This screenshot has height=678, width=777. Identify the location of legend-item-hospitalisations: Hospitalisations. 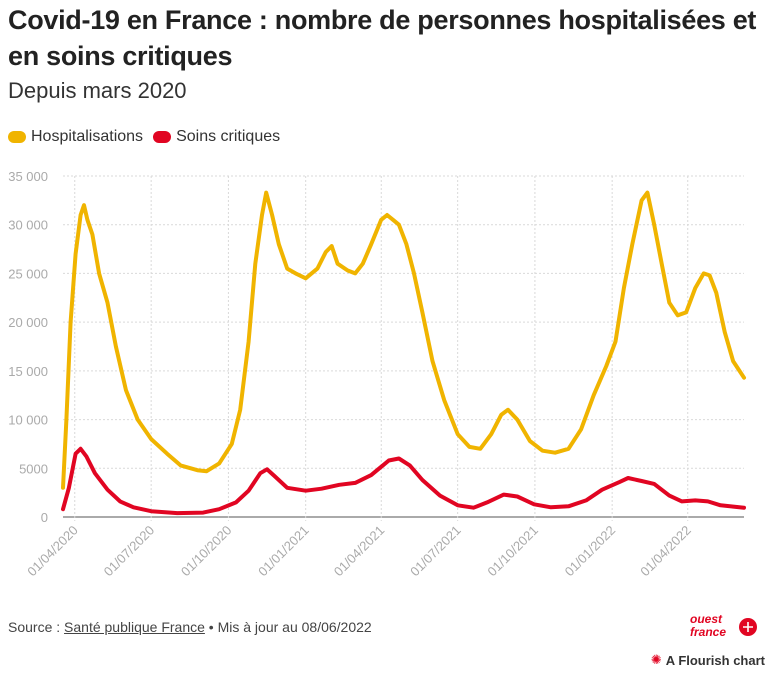
(75, 137).